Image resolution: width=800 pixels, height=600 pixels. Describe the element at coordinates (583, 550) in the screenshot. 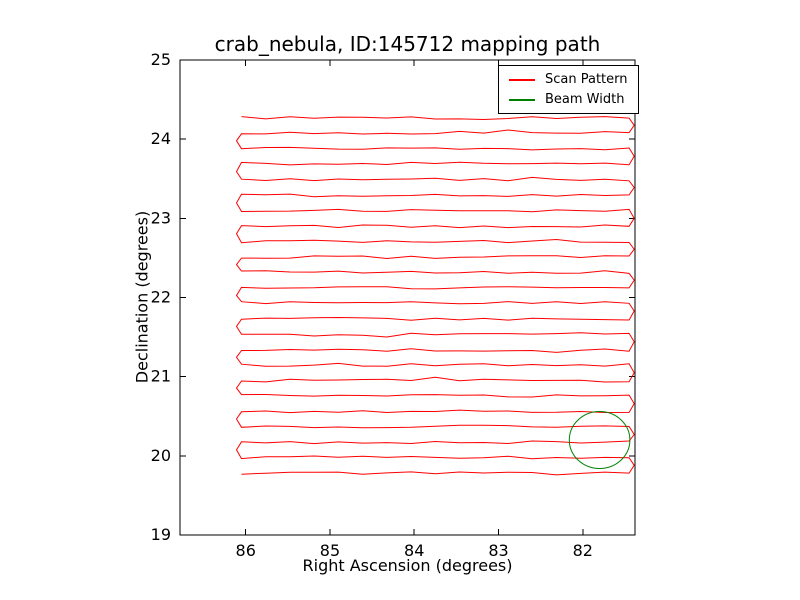

I see `x-tick-label: 82` at that location.